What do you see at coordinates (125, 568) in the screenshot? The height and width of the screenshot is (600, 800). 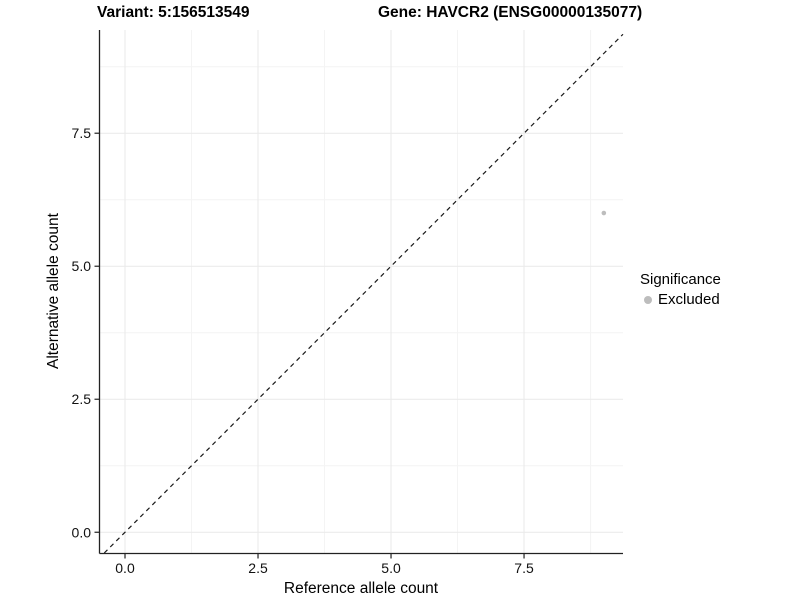 I see `x-tick-label: 0.0` at bounding box center [125, 568].